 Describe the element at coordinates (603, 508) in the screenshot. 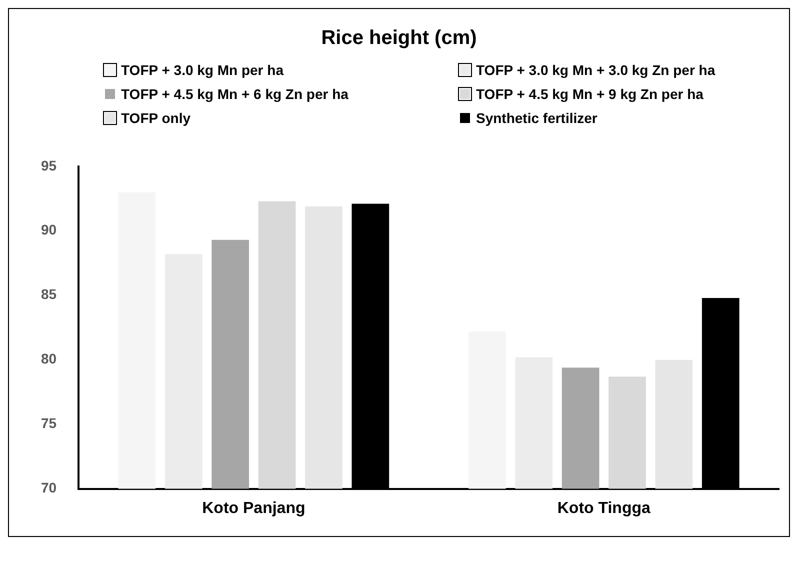

I see `x-tick-label: Koto Tingga` at that location.